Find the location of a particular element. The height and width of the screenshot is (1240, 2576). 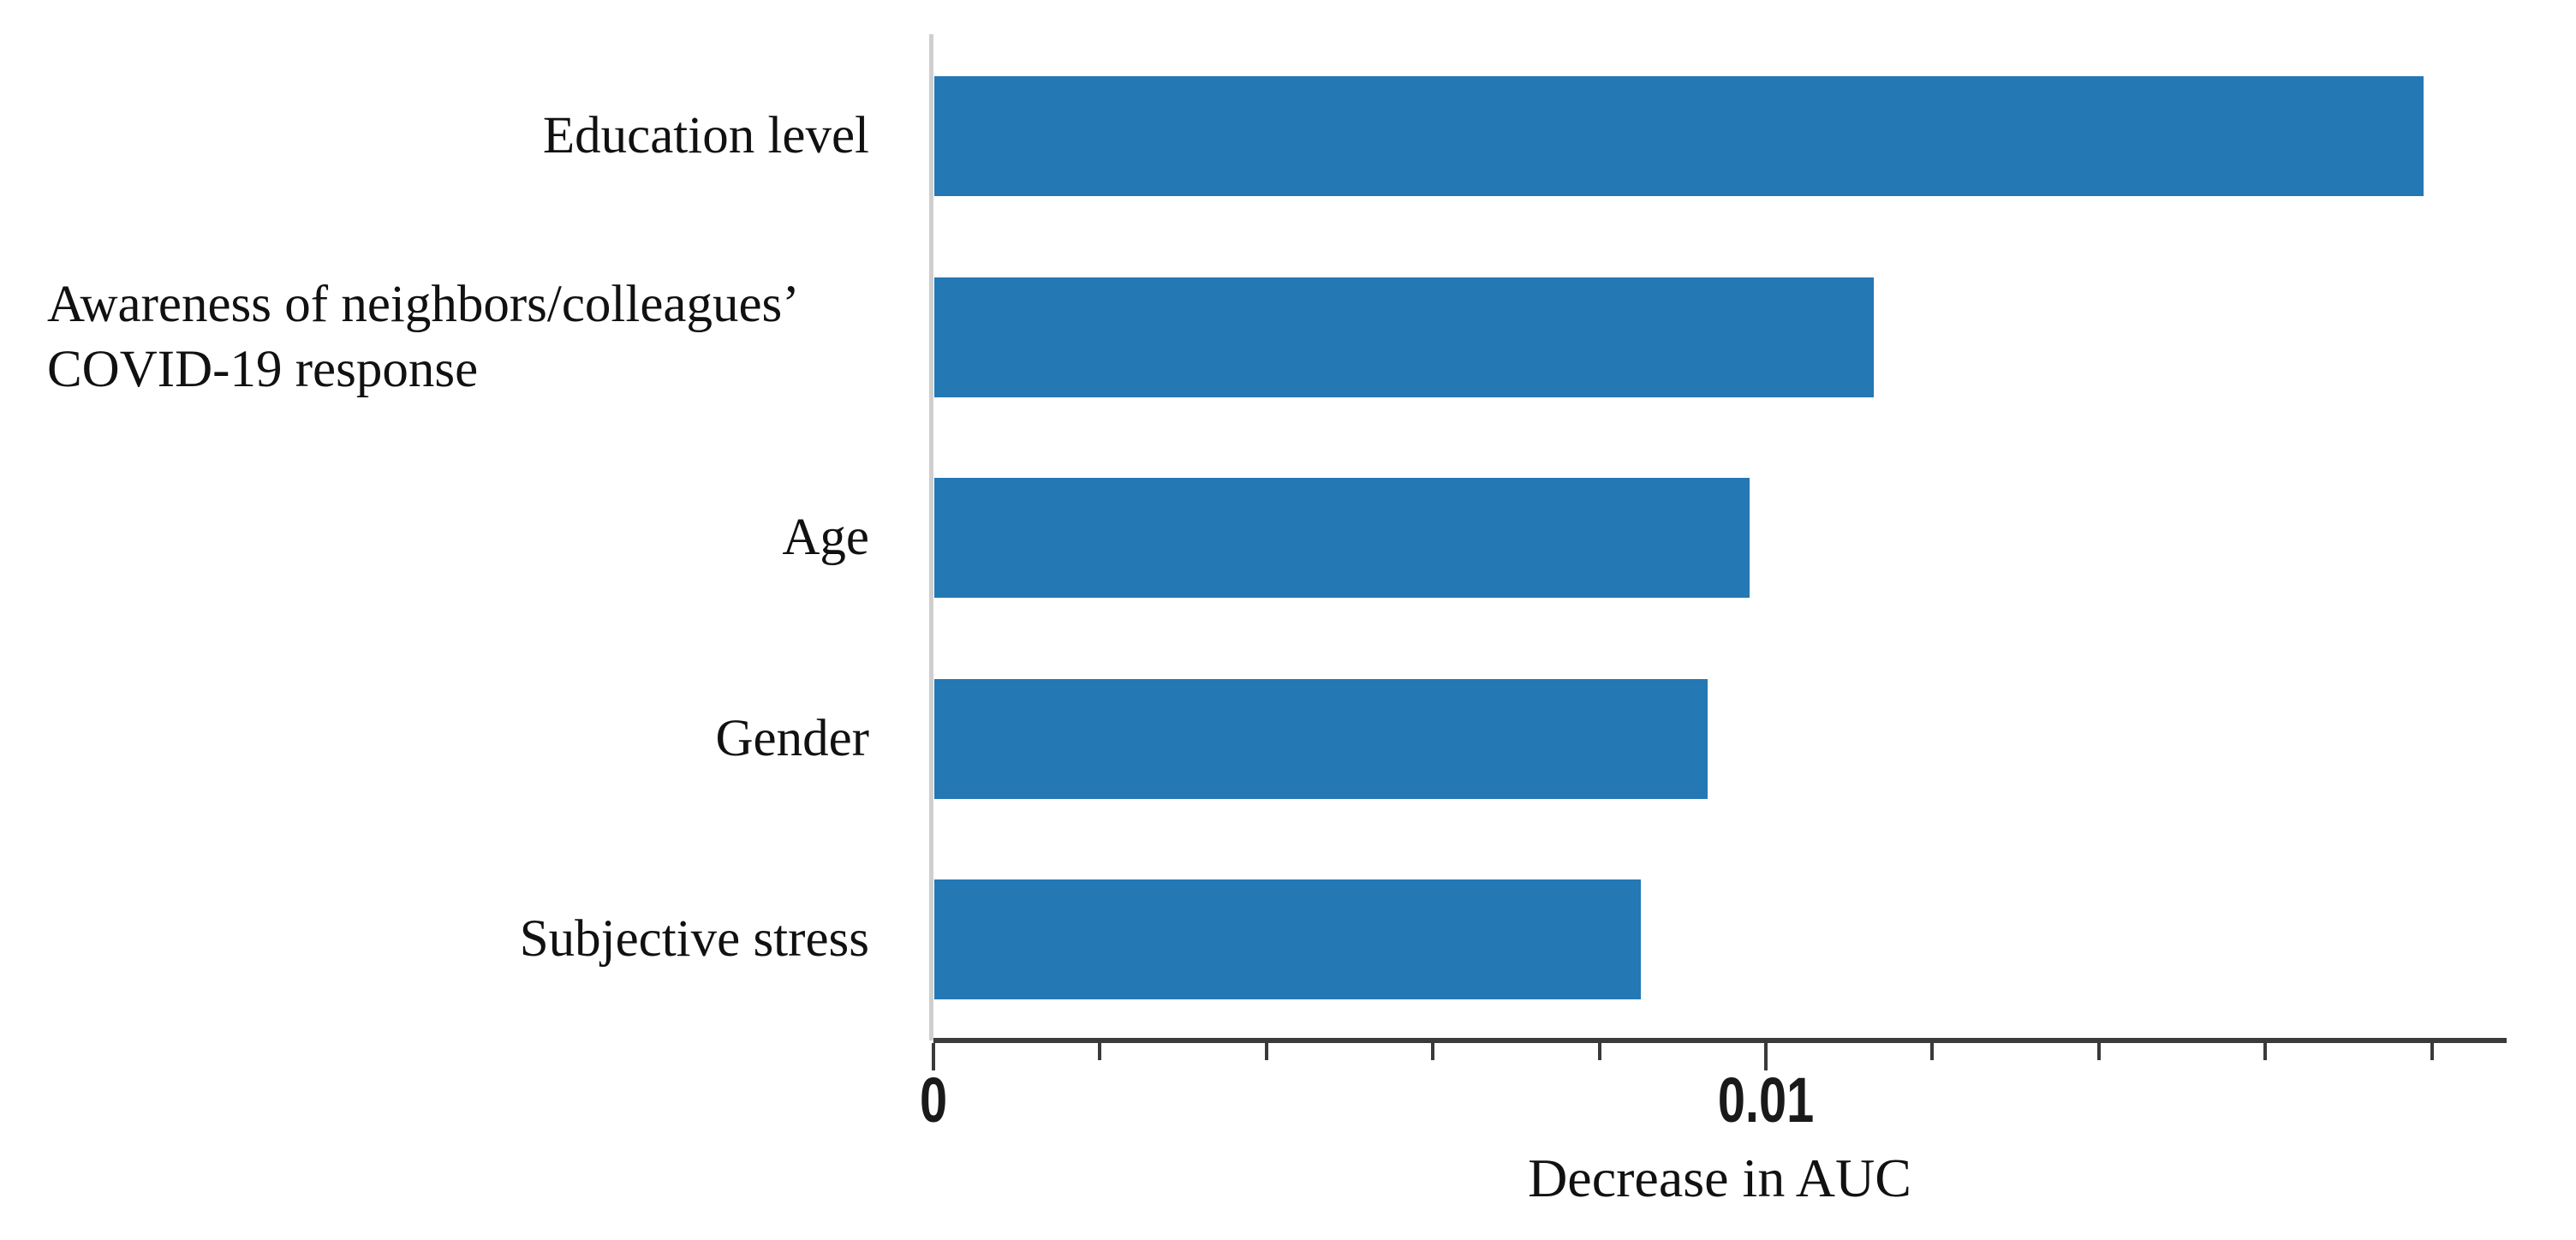

category-label-line: Age is located at coordinates (825, 537).